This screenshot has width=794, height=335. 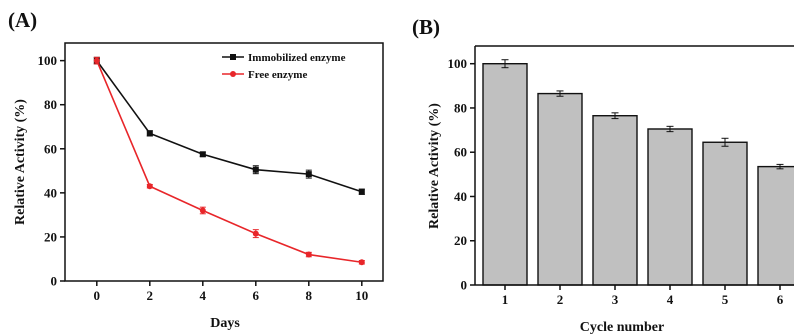 I want to click on panel-b-y-axis-title: Relative Activity (%), so click(x=434, y=166).